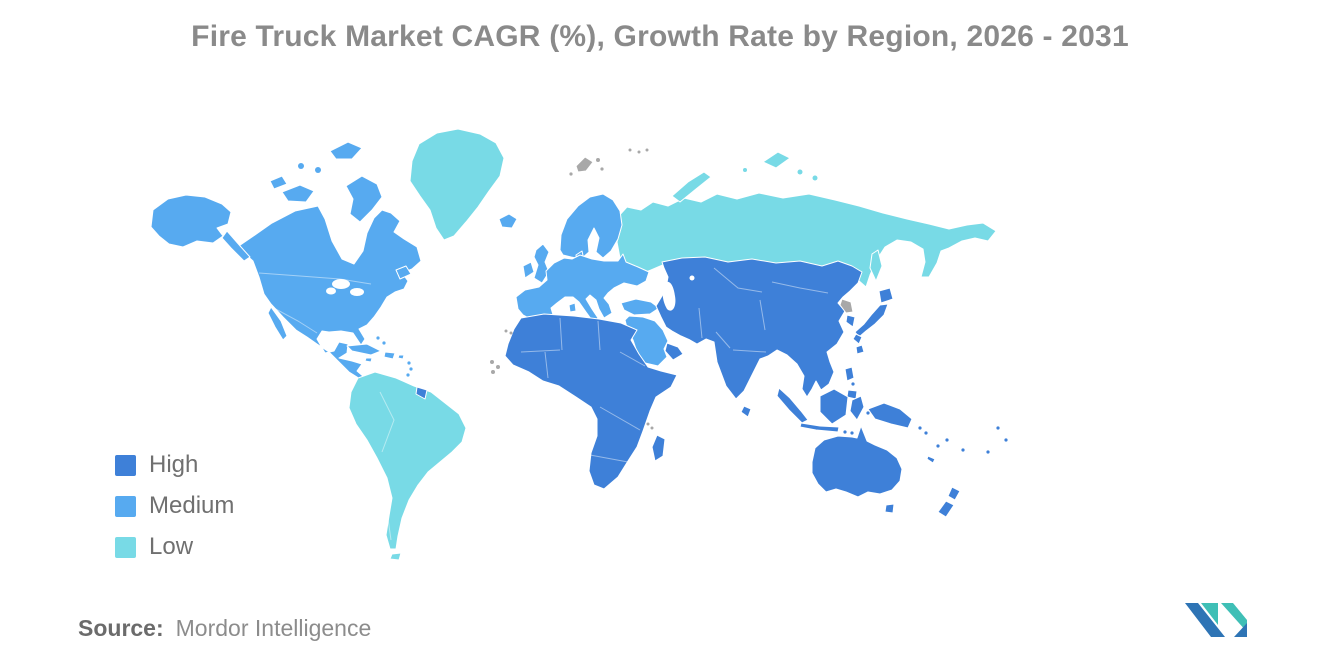 The width and height of the screenshot is (1320, 665). I want to click on legend-item-low: Low, so click(174, 547).